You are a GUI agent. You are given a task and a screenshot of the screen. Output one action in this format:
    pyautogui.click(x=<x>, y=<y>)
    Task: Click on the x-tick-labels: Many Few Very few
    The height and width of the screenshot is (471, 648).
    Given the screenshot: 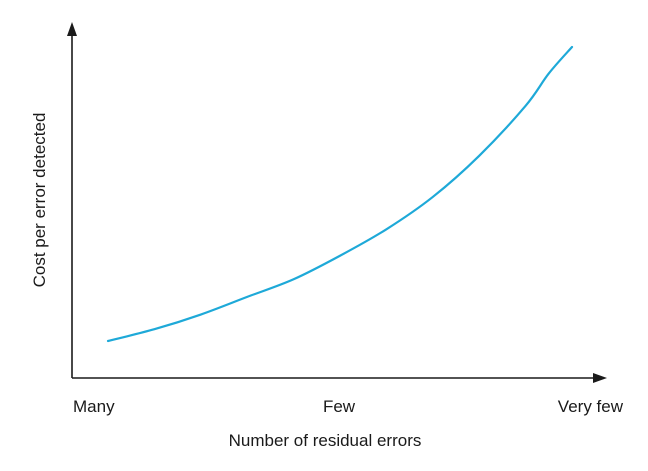 What is the action you would take?
    pyautogui.click(x=348, y=406)
    